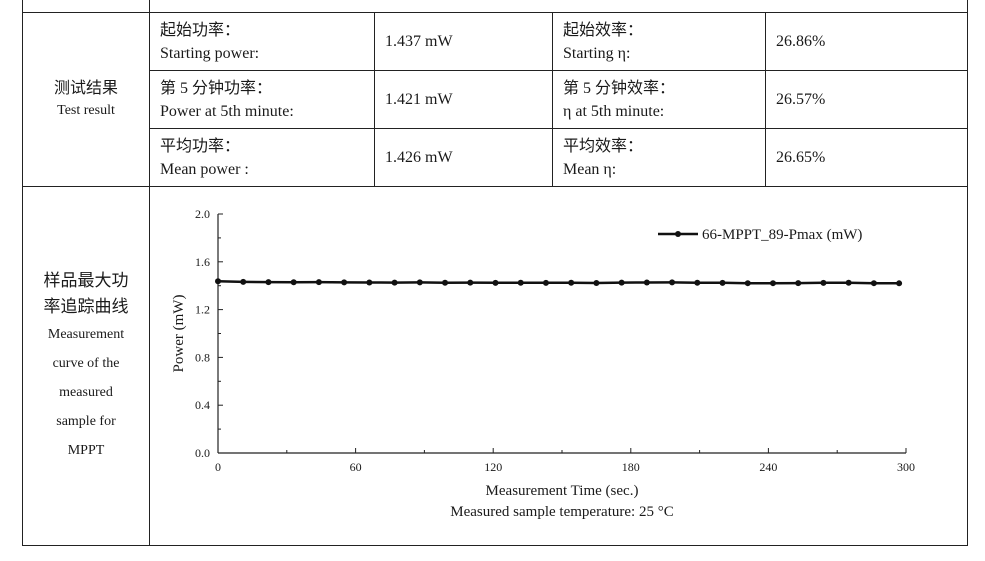 The image size is (985, 561). What do you see at coordinates (463, 41) in the screenshot?
I see `starting-power-value: 1.437 mW` at bounding box center [463, 41].